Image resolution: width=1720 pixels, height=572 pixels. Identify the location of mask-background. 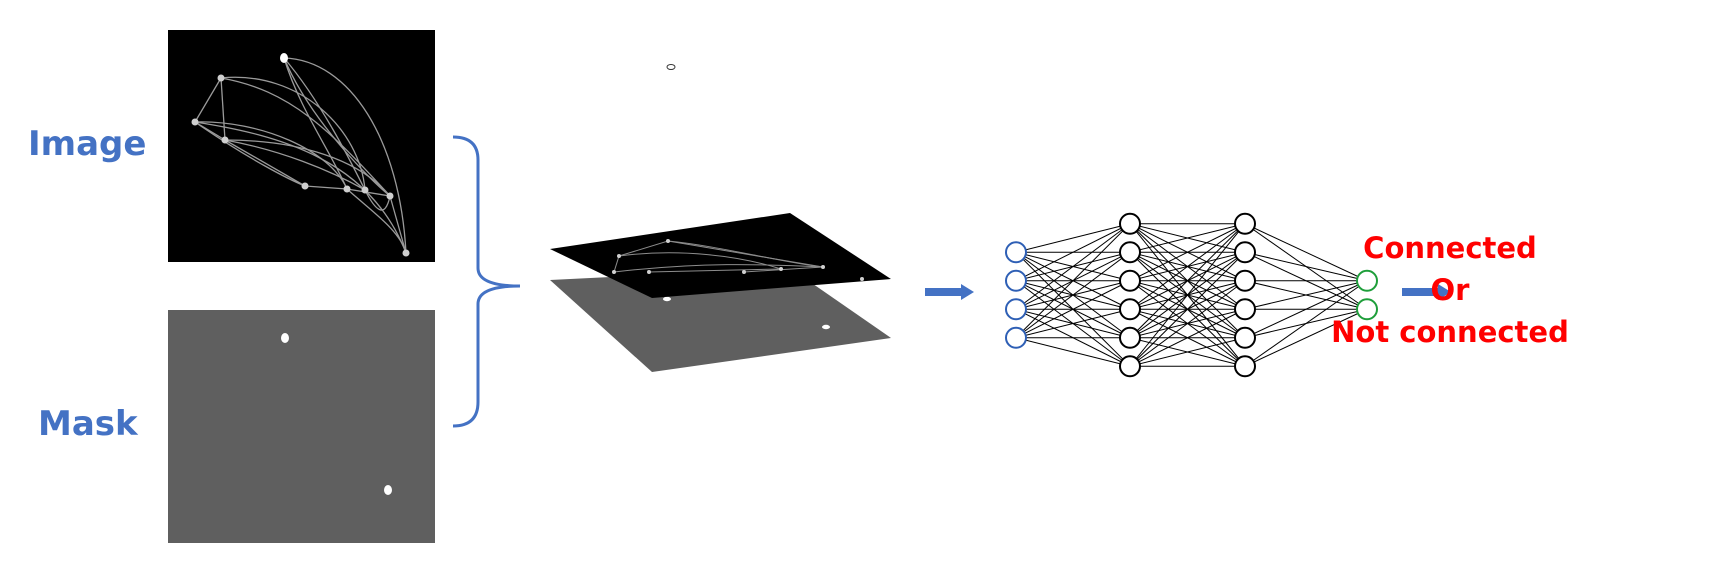
(301, 426).